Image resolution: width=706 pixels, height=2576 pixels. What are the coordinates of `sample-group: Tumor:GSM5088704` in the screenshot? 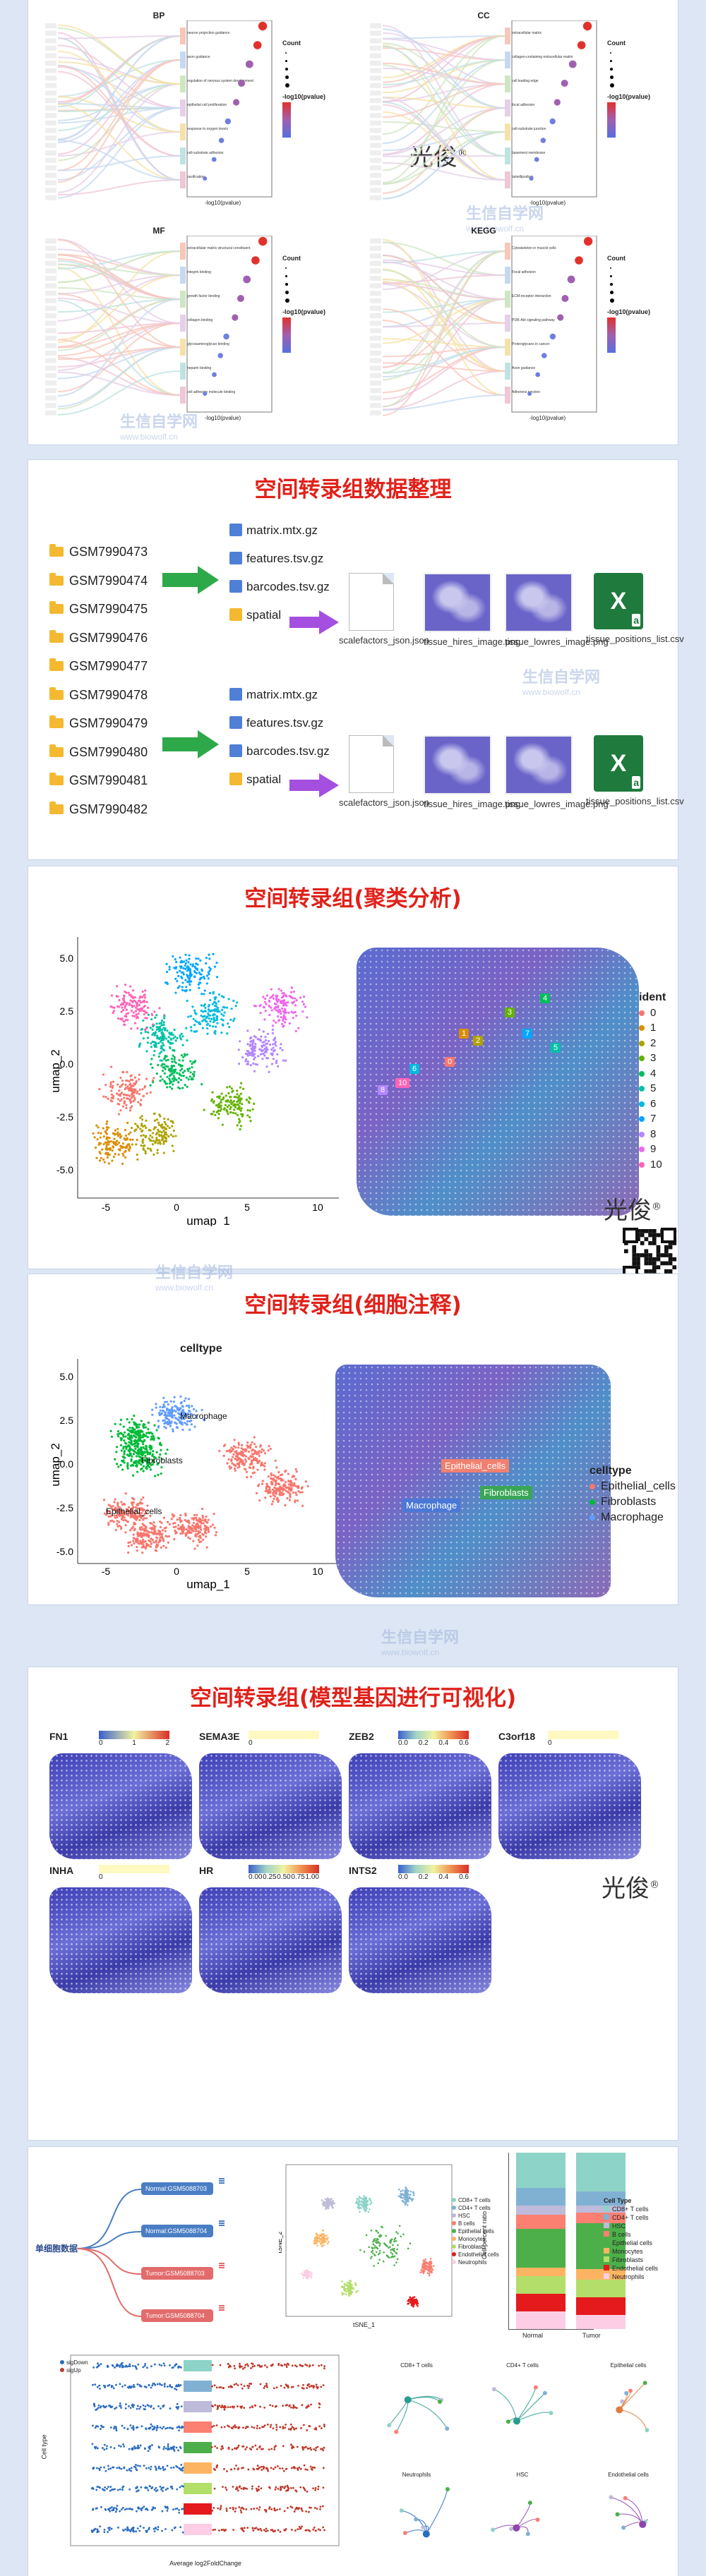 It's located at (177, 2316).